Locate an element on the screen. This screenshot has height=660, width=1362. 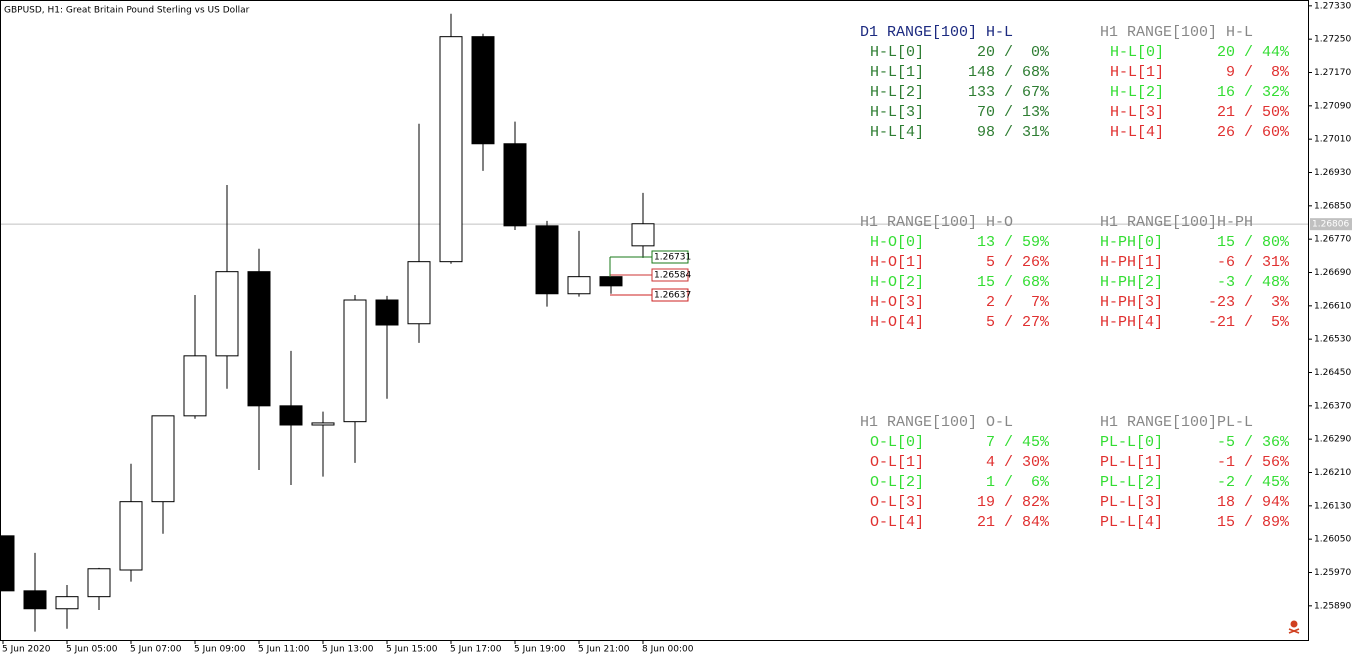
panel-row-value: 1 / 6% is located at coordinates (1018, 482).